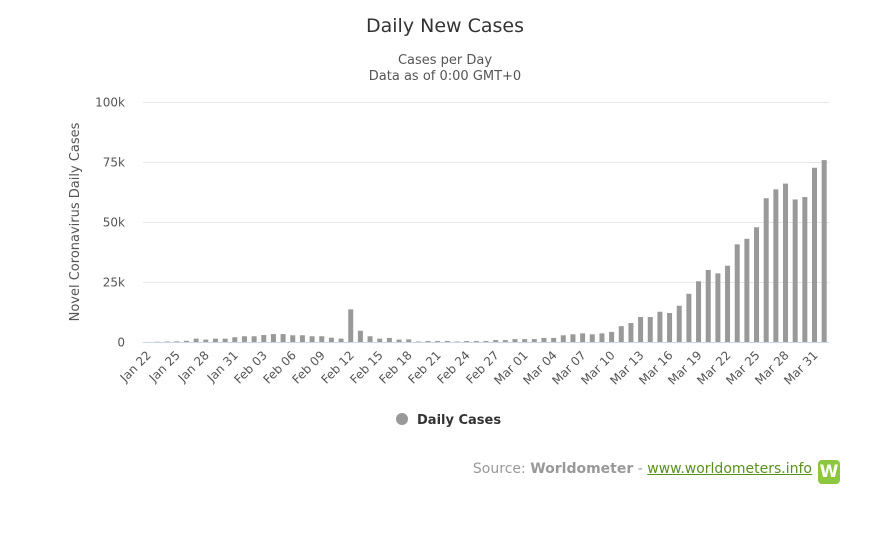  I want to click on source-name: Worldometer, so click(582, 469).